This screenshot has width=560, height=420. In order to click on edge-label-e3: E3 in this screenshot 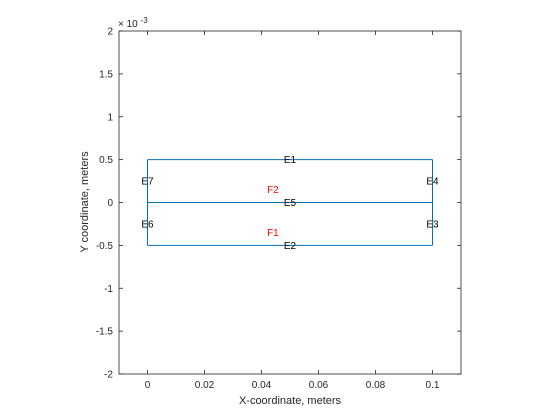, I will do `click(432, 224)`.